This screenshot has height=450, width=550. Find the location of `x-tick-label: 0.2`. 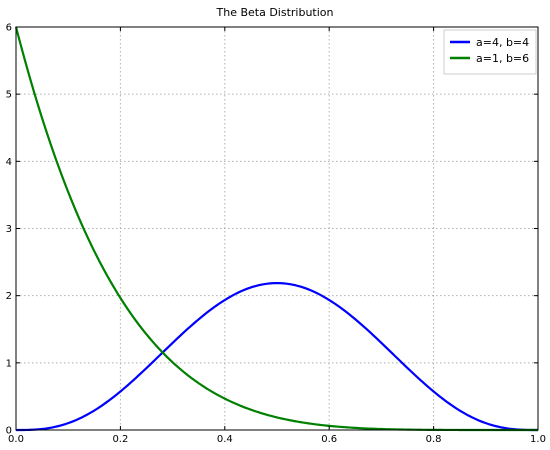

x-tick-label: 0.2 is located at coordinates (120, 439).